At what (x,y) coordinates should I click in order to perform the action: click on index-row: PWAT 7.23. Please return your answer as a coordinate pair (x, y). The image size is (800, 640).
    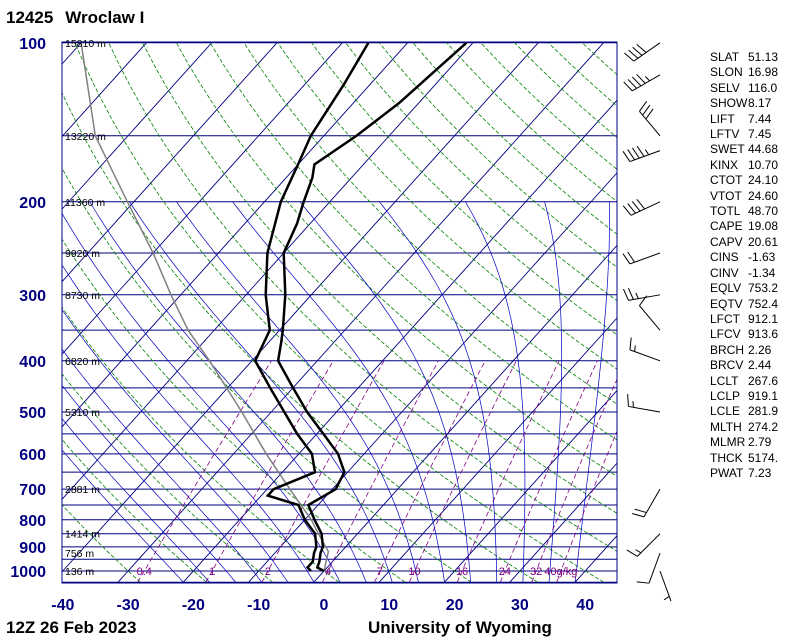
    Looking at the image, I should click on (744, 473).